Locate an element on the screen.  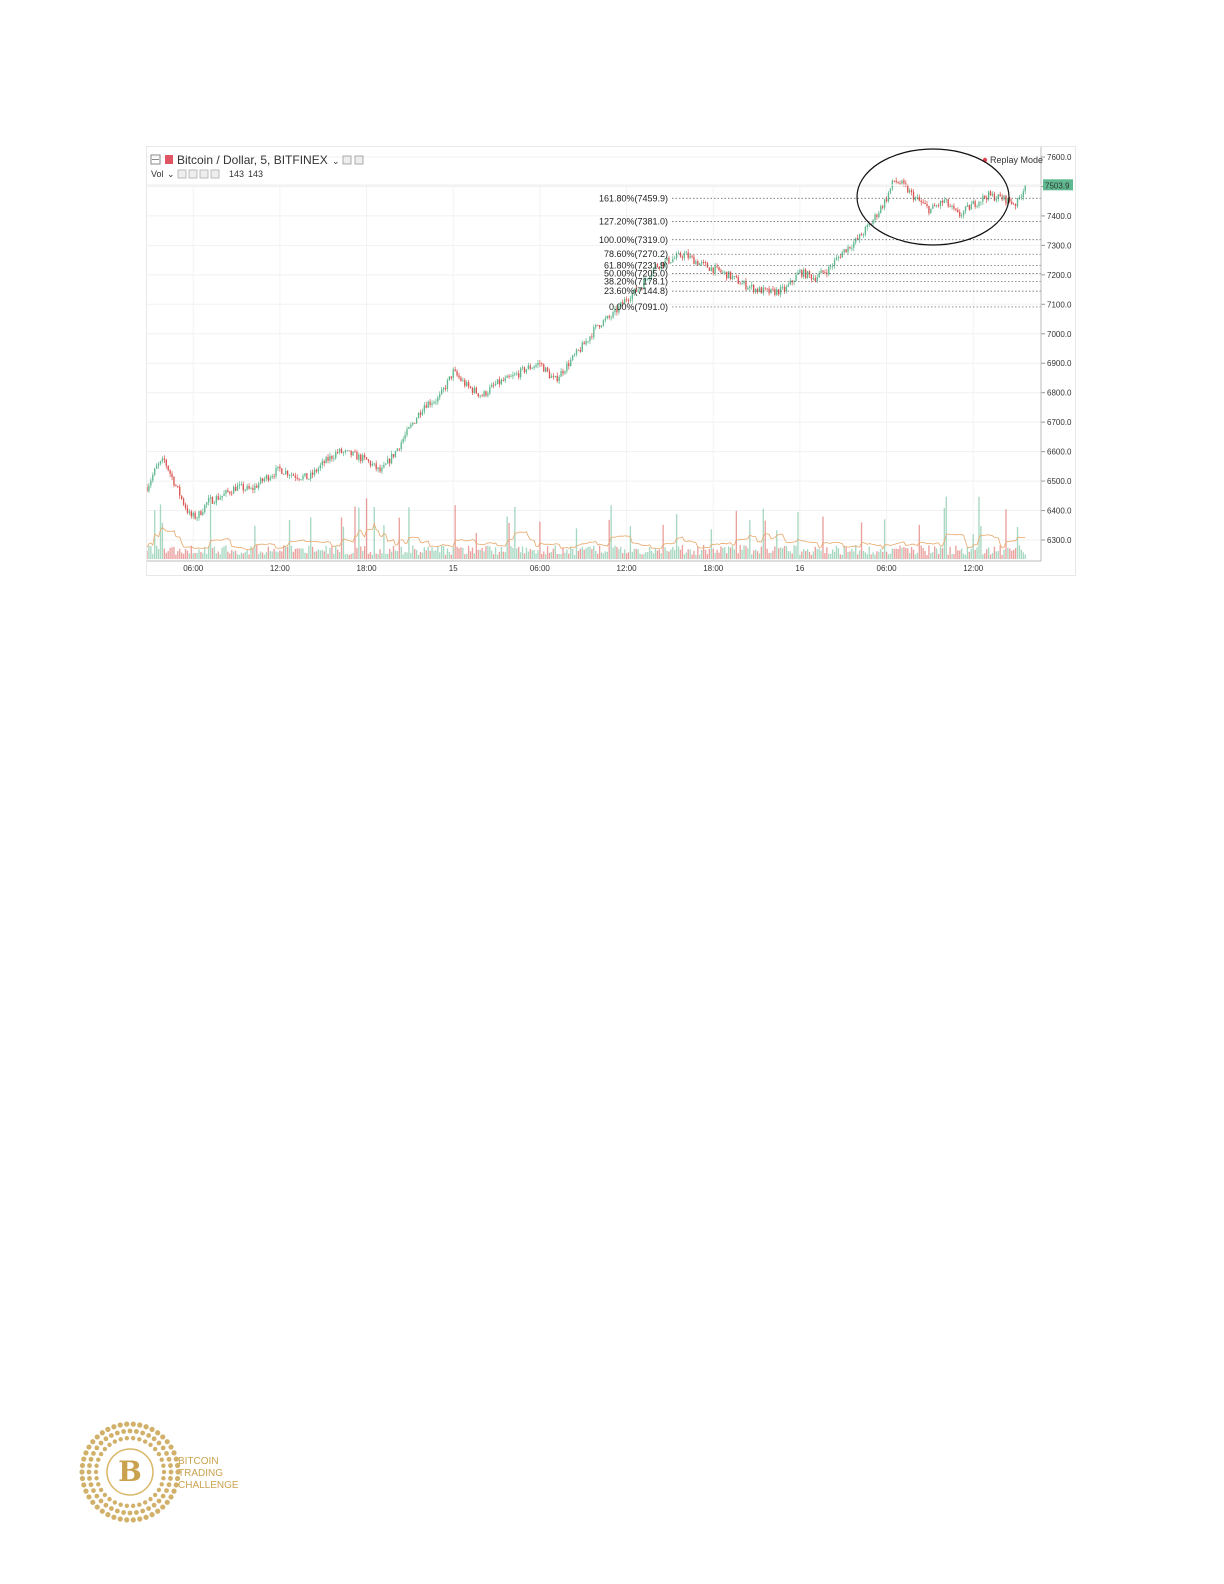
collapse-icon is located at coordinates (155, 159).